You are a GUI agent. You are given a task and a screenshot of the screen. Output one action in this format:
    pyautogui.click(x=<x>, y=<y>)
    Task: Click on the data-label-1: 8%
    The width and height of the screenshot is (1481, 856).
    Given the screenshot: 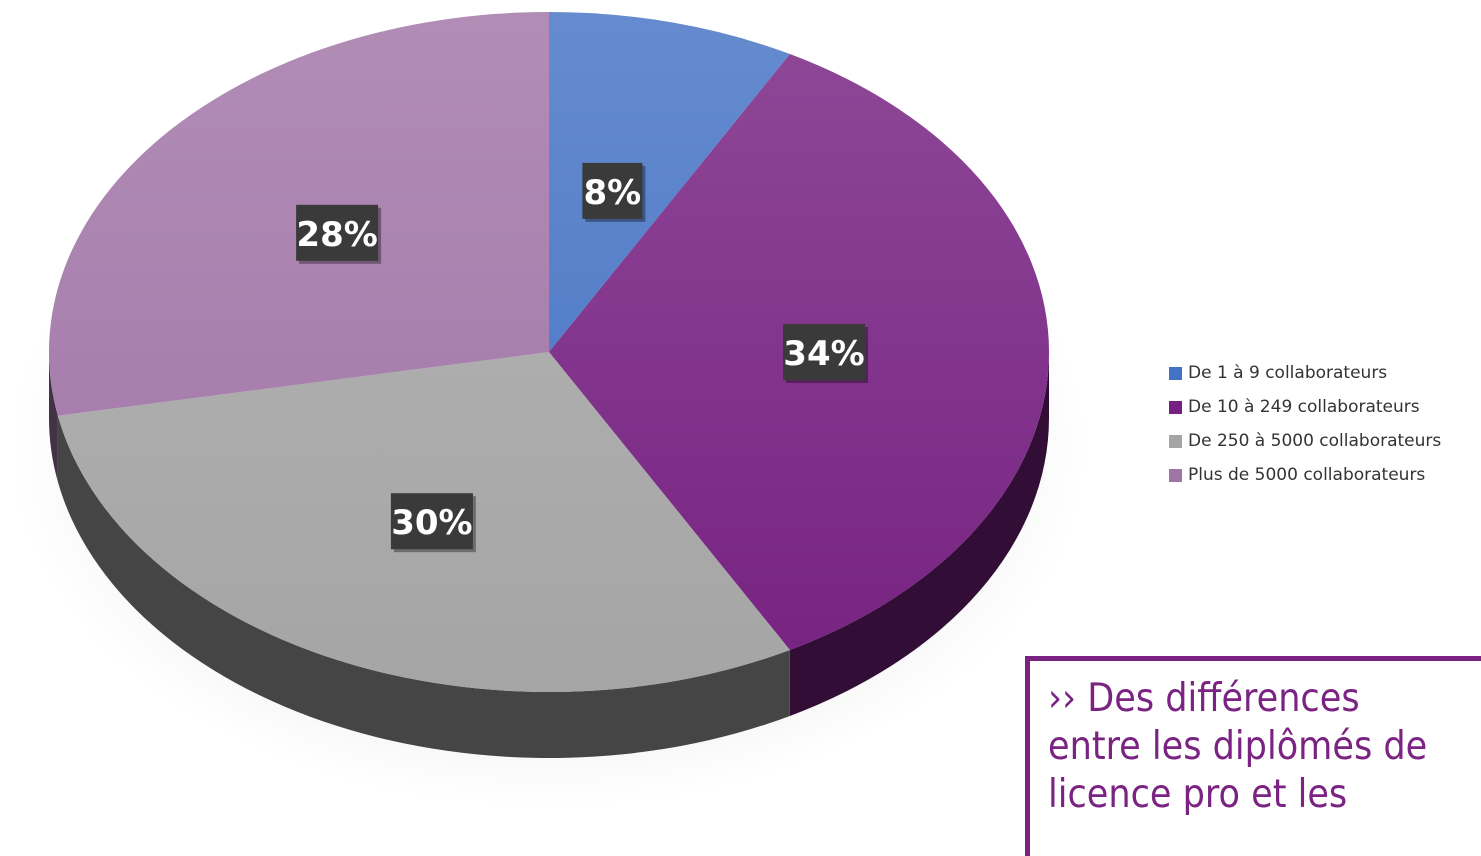 What is the action you would take?
    pyautogui.click(x=614, y=192)
    